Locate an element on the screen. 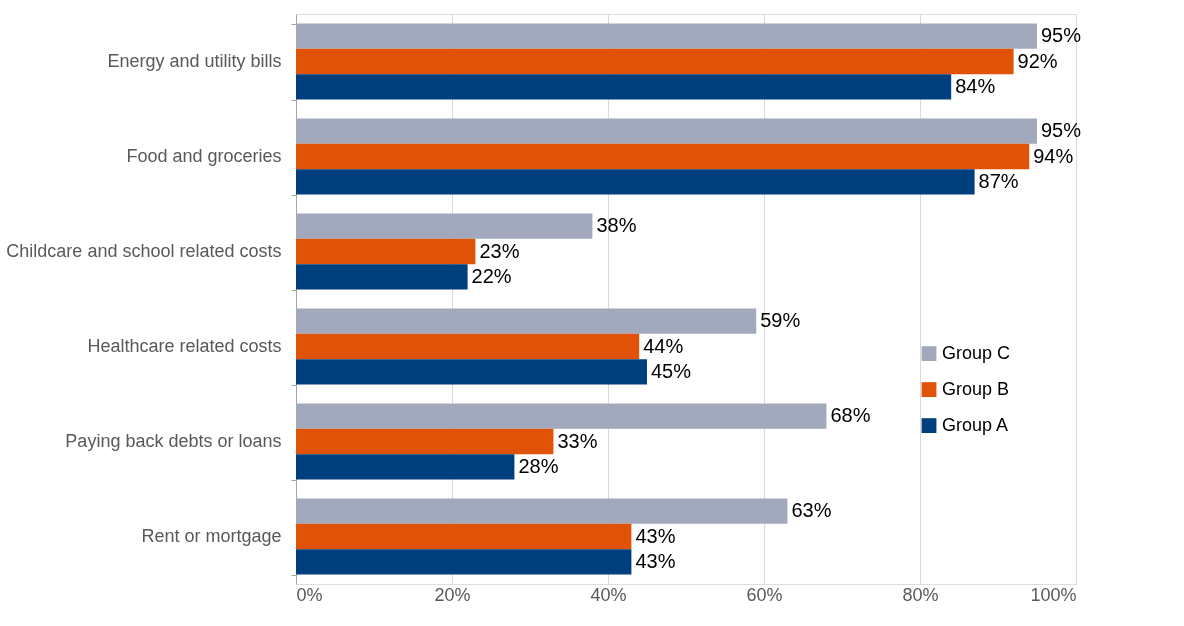  y-tick-label: Energy and utility bills is located at coordinates (194, 61).